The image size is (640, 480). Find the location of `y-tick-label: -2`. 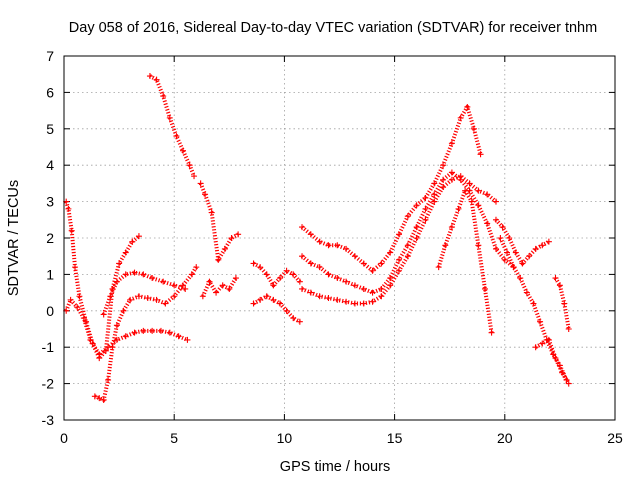

y-tick-label: -2 is located at coordinates (48, 384).